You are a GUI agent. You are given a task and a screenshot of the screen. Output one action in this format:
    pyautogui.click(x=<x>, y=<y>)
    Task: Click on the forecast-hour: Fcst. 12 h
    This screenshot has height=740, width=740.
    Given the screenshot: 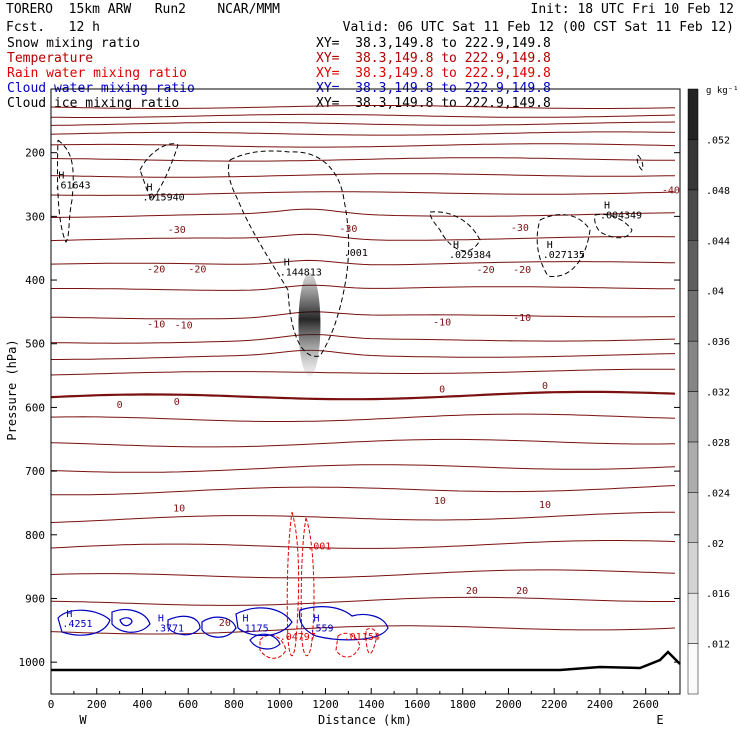 What is the action you would take?
    pyautogui.click(x=53, y=27)
    